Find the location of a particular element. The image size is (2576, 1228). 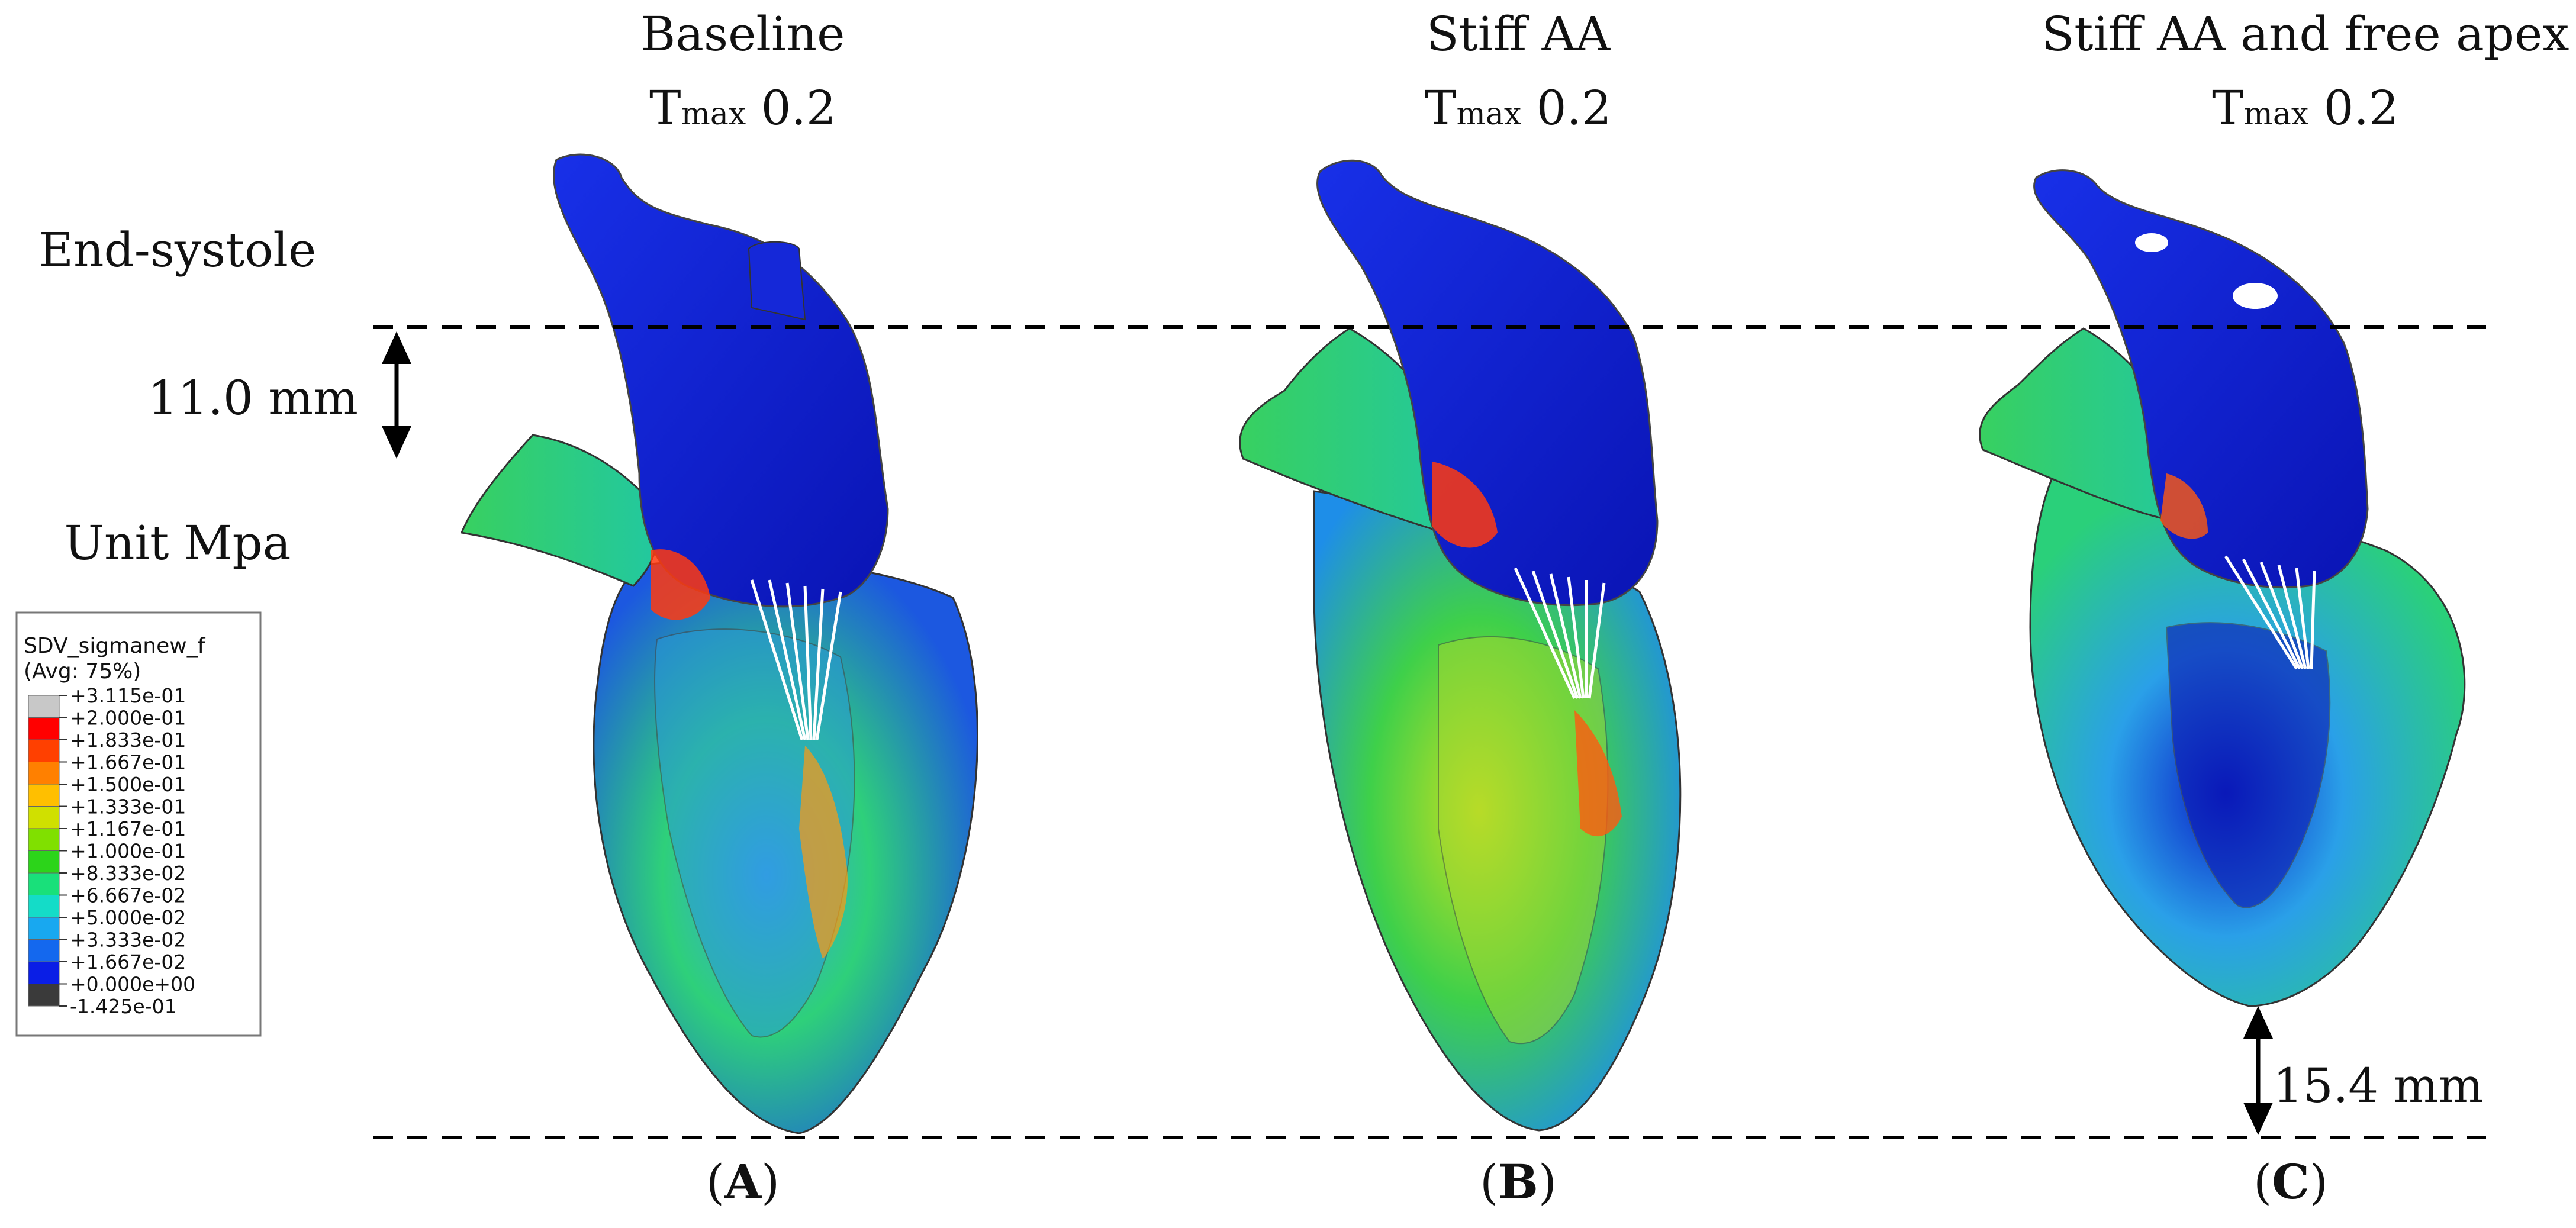

heart-a-hotspot is located at coordinates (681, 584).